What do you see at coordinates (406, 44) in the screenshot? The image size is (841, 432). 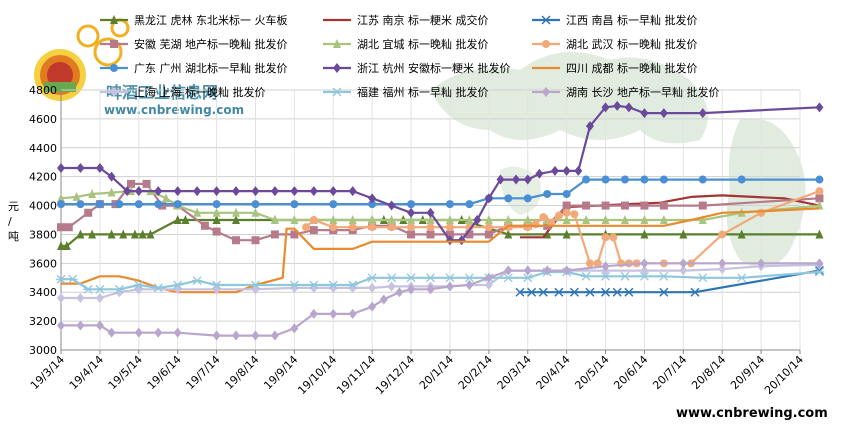 I see `legend-item: 湖北 宜城 标一晚籼 批发价` at bounding box center [406, 44].